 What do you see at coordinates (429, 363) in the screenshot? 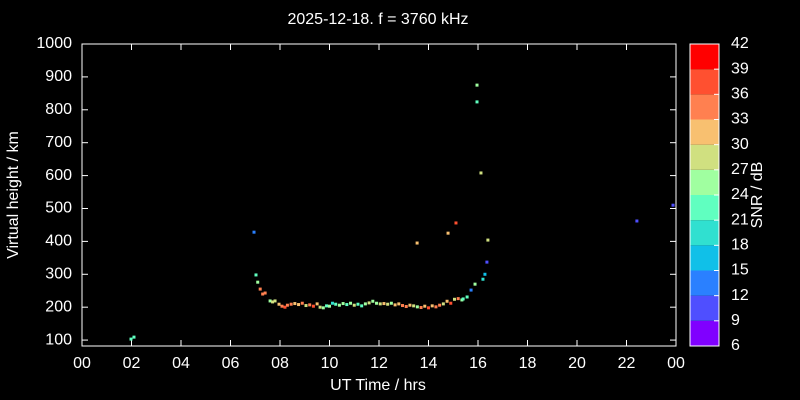
I see `x-tick-label: 14` at bounding box center [429, 363].